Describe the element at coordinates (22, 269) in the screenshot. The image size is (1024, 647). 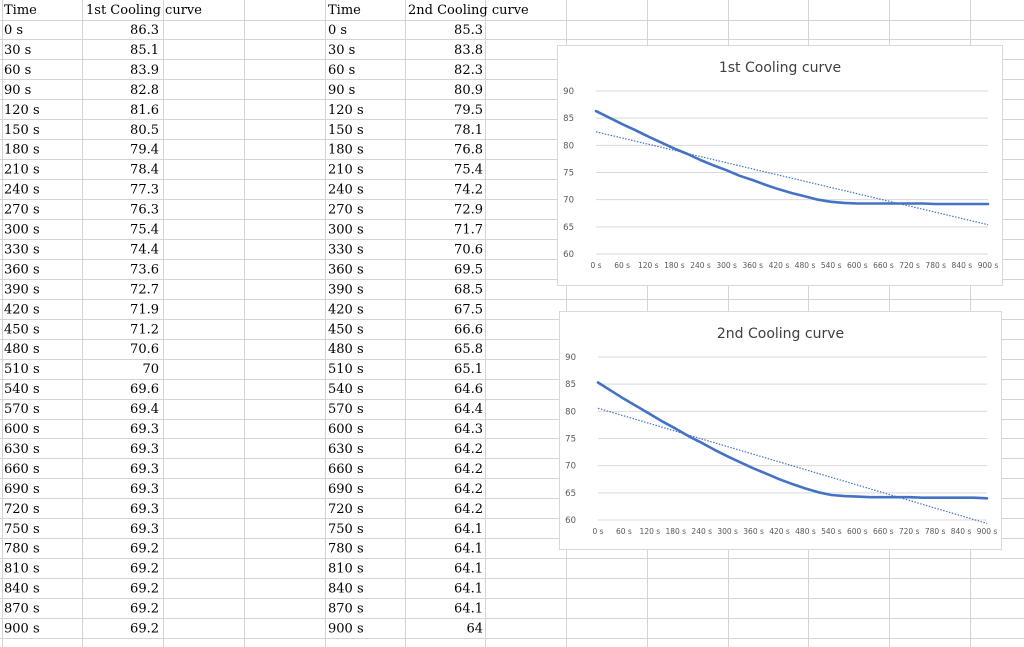
I see `cell-time: 360 s` at that location.